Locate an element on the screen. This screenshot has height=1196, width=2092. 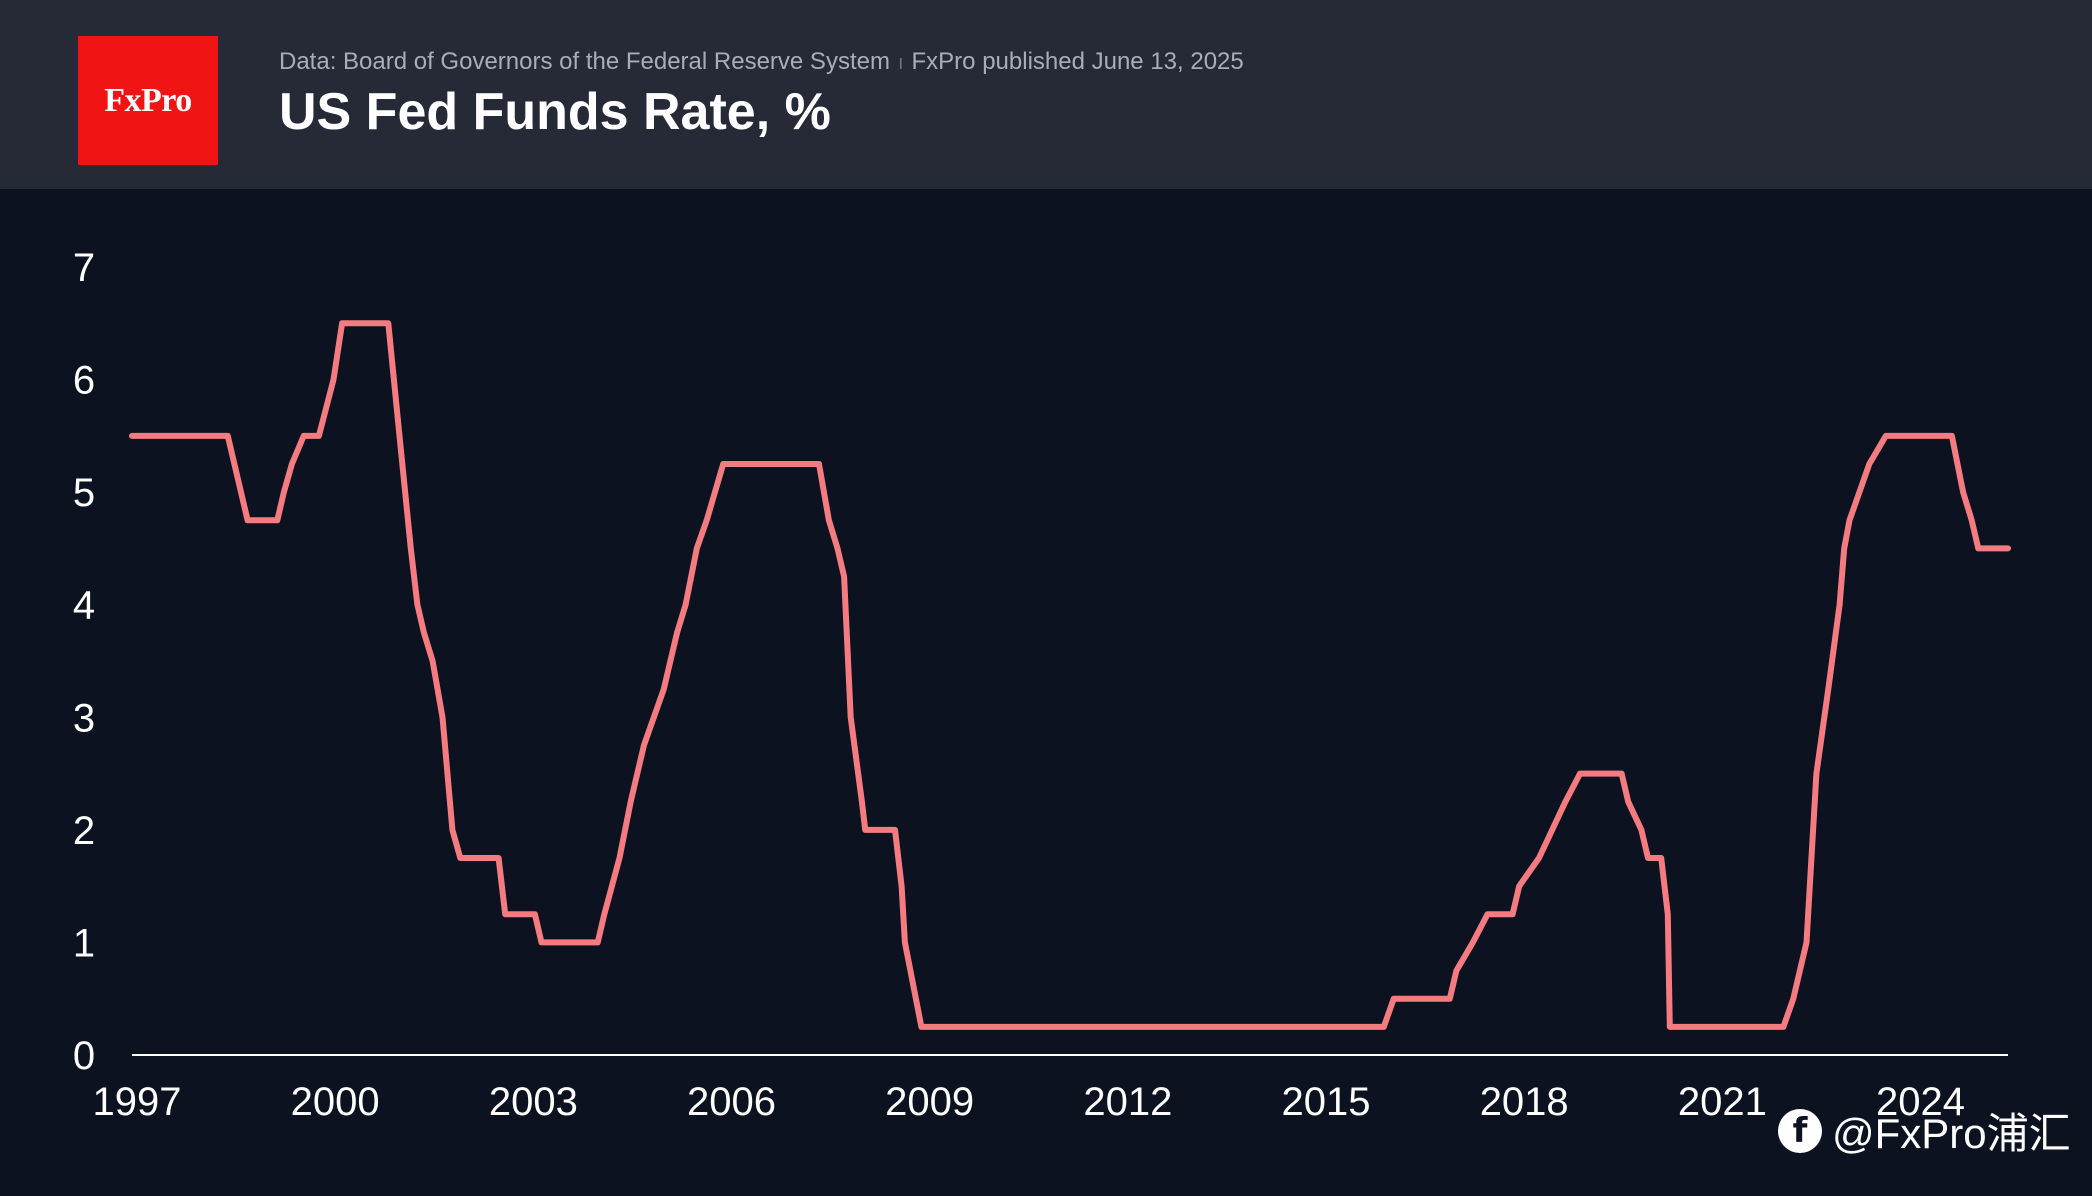
watermark-text: @FxPro浦汇 is located at coordinates (1951, 1133).